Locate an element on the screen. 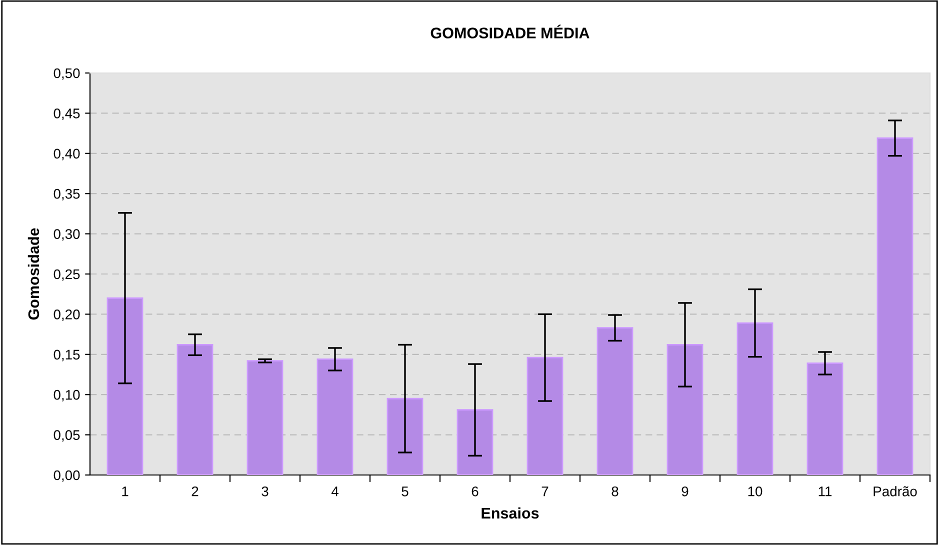  y-tick-label: 0,50 is located at coordinates (67, 74).